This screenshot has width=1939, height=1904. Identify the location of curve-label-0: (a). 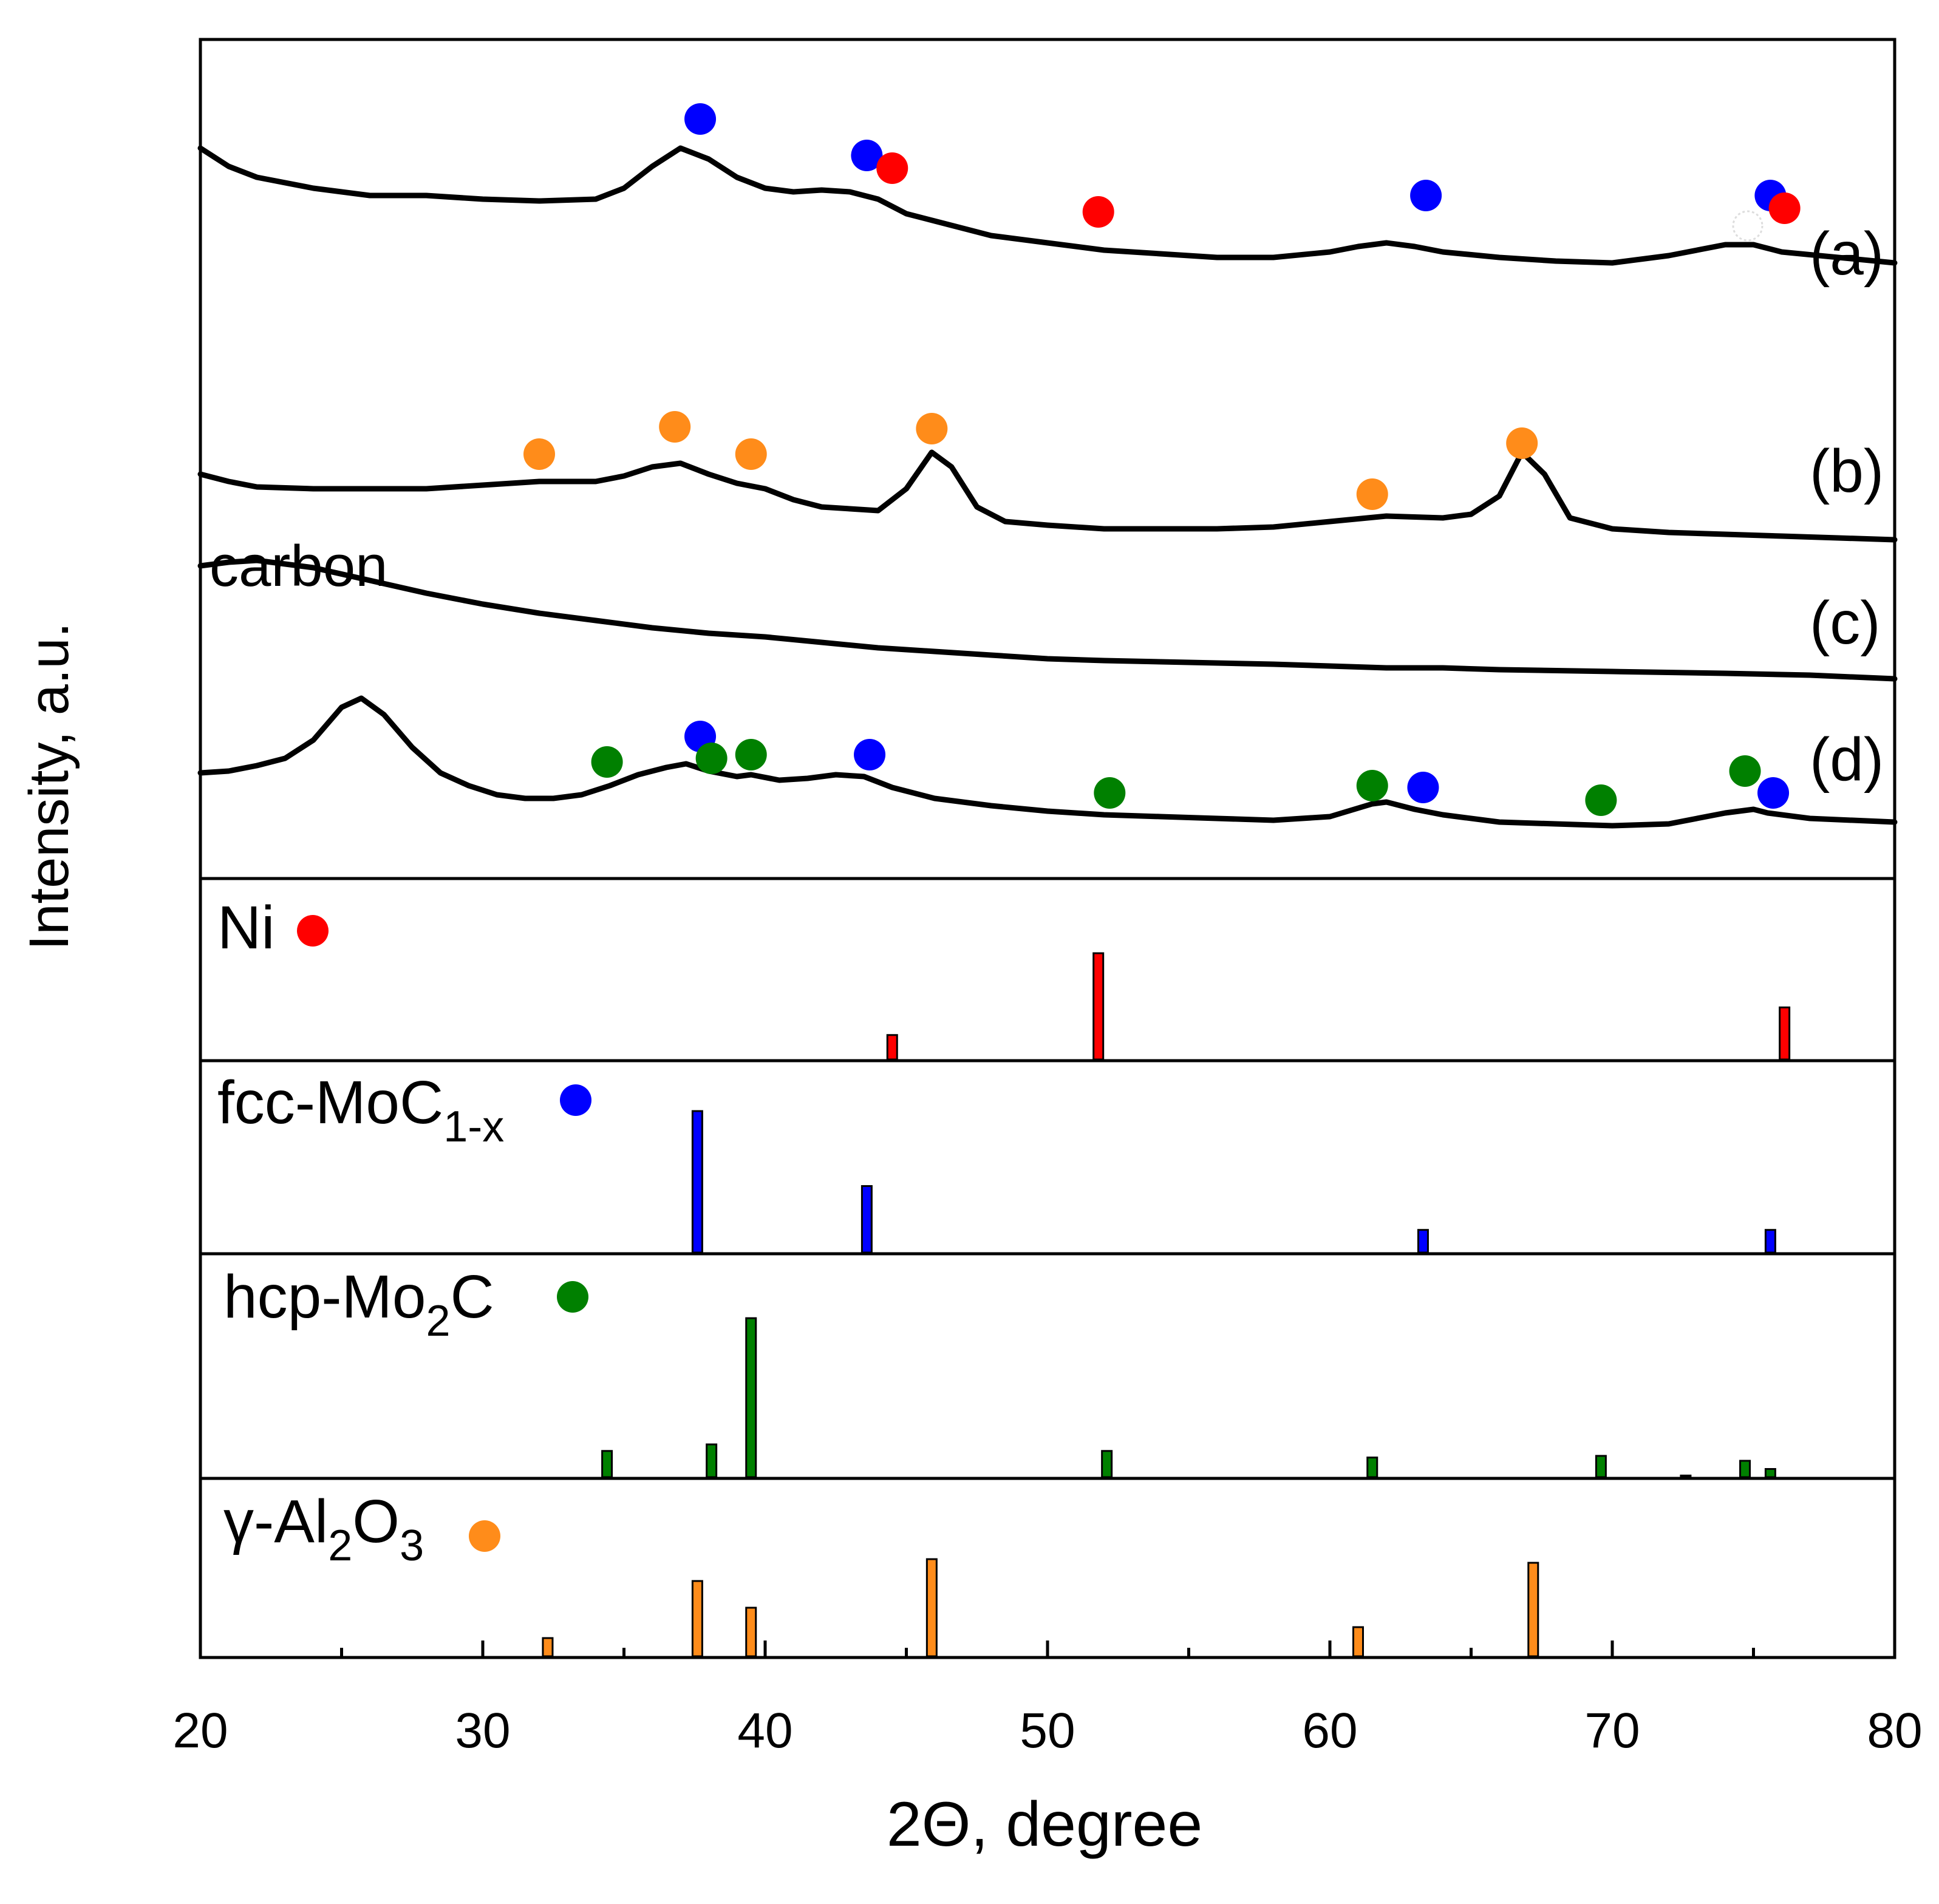
(1847, 254).